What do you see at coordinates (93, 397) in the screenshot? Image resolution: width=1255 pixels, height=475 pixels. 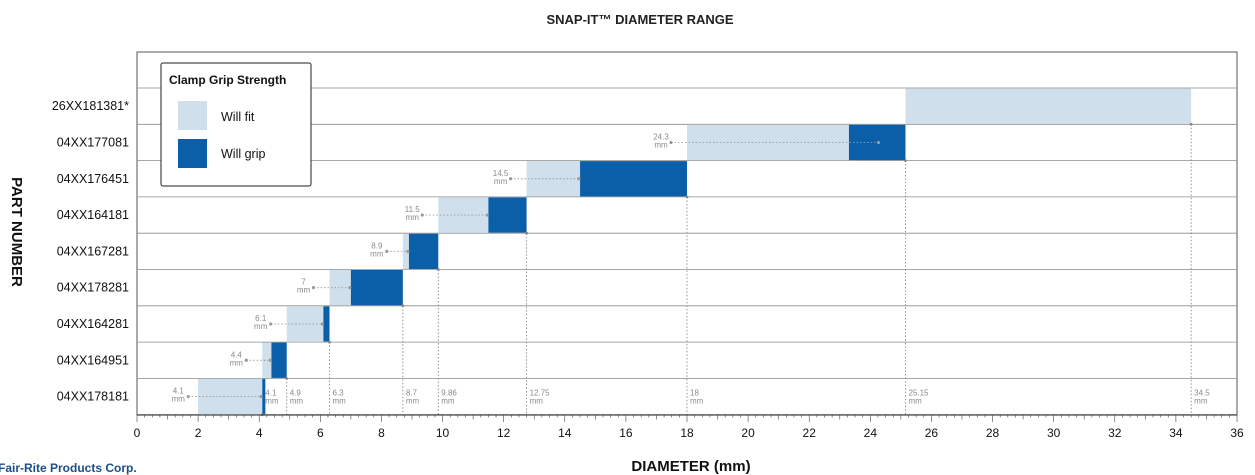 I see `part-number-label: 04XX178181` at bounding box center [93, 397].